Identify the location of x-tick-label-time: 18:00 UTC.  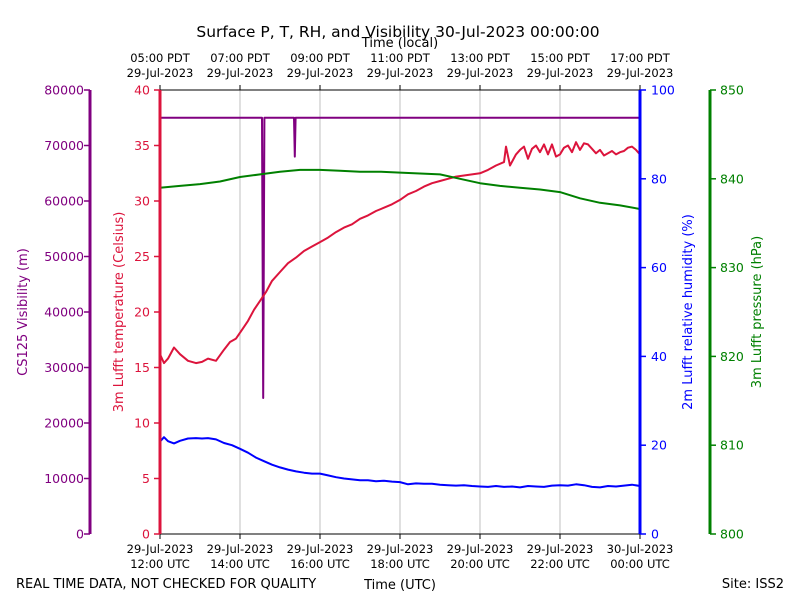
(400, 564).